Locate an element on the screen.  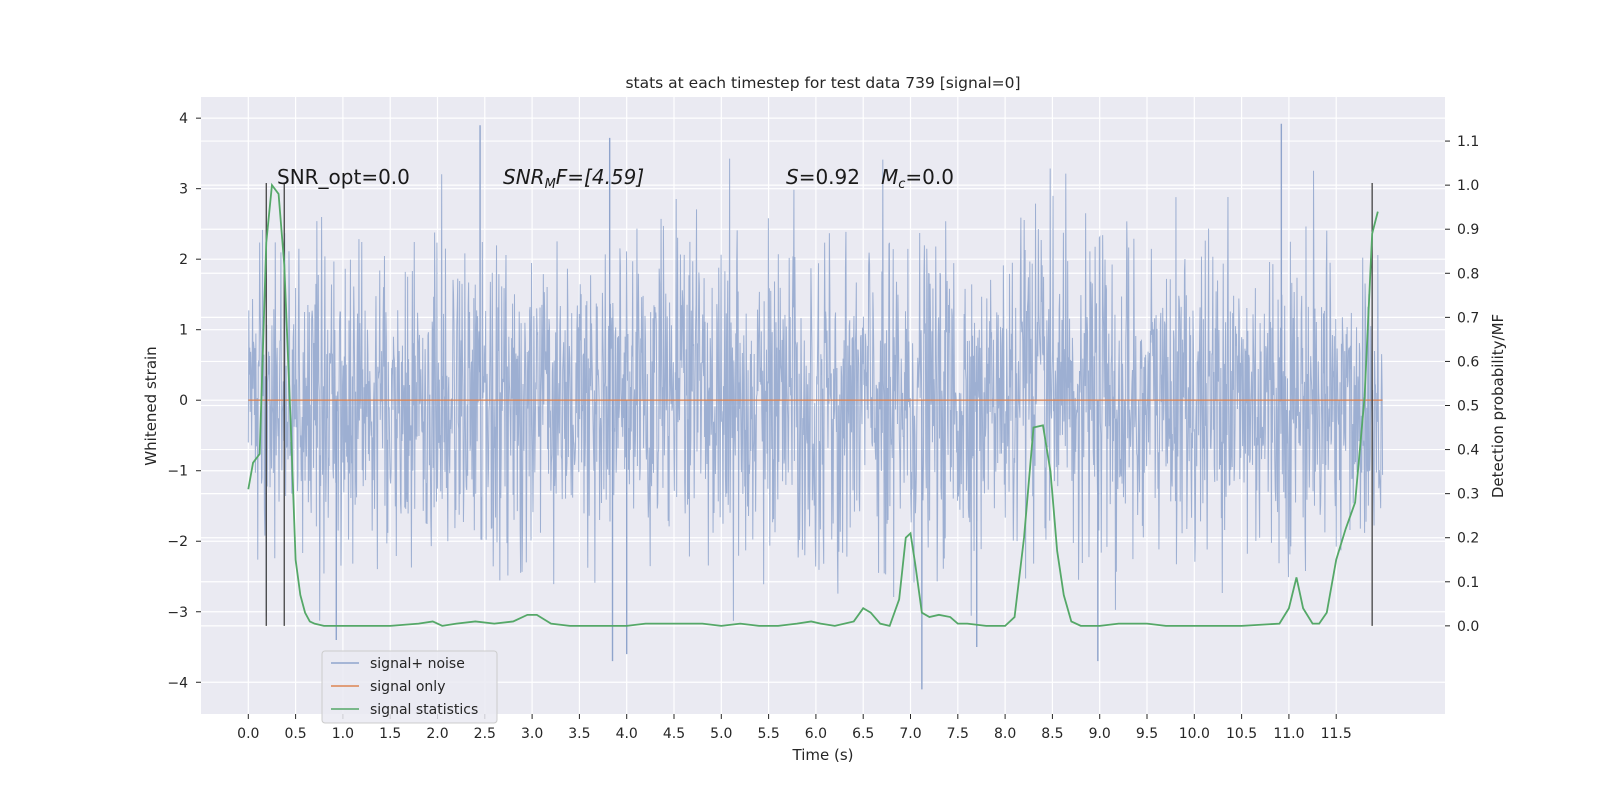
y-axis-title: Whitened strain is located at coordinates (151, 405).